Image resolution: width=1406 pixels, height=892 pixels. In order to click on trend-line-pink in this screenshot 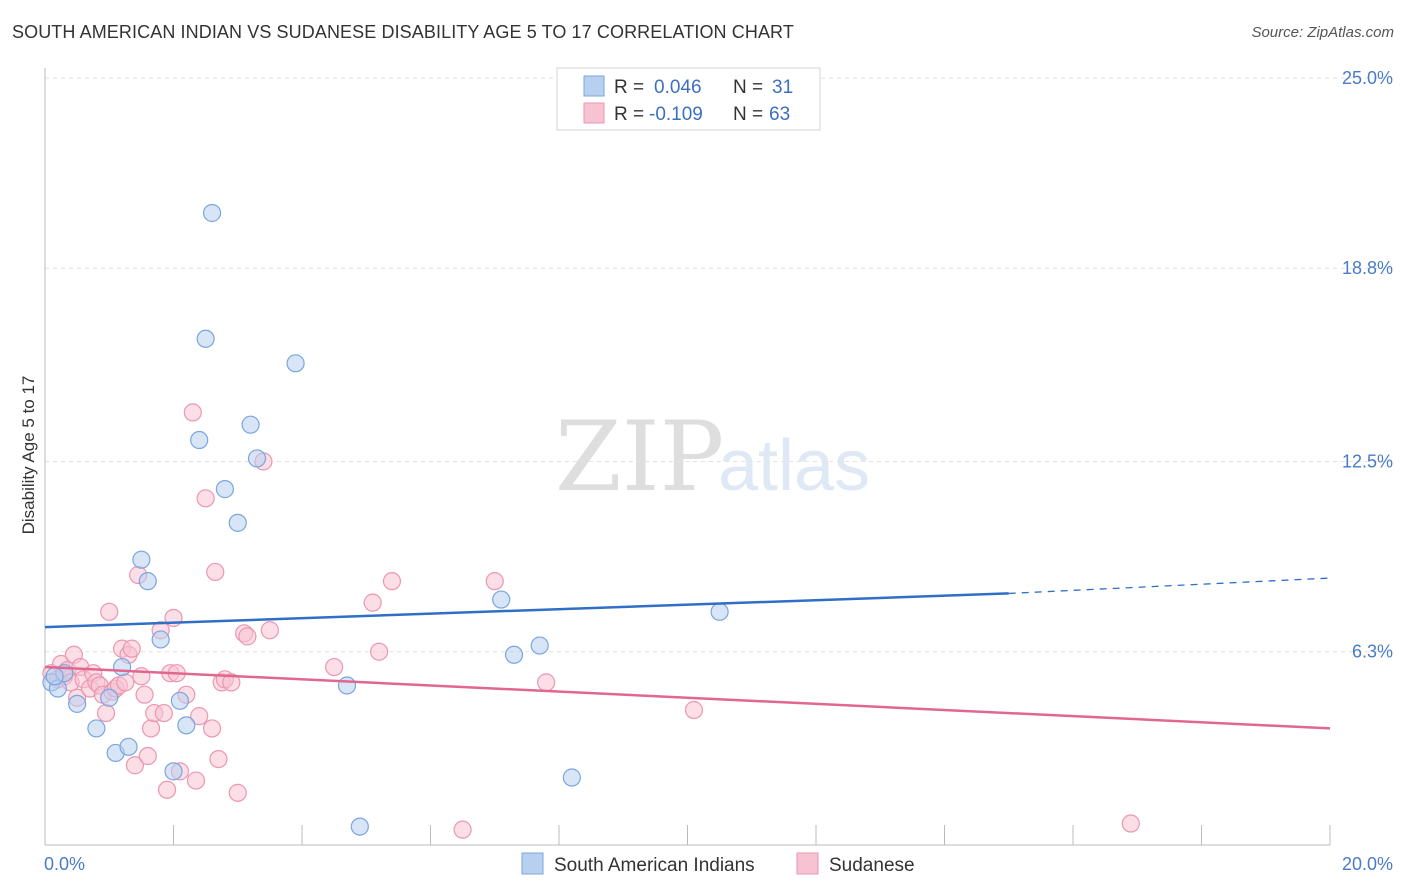, I will do `click(687, 697)`.